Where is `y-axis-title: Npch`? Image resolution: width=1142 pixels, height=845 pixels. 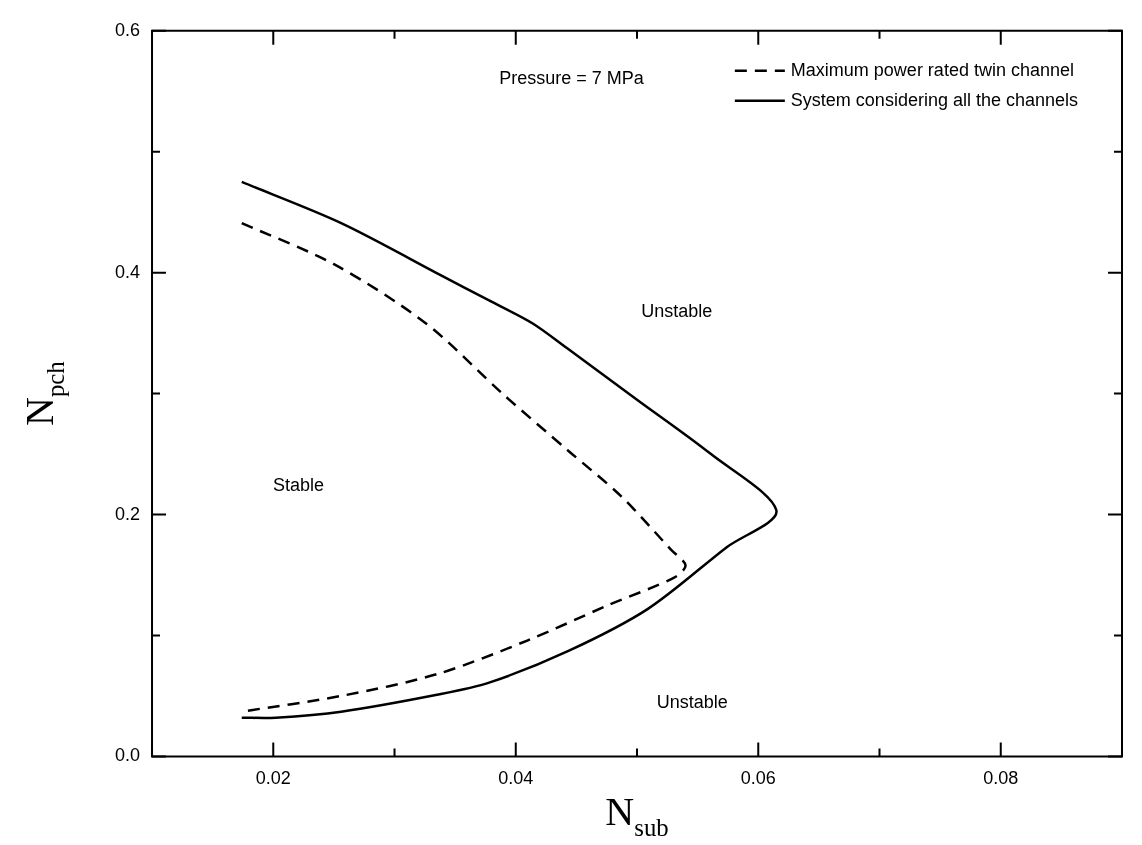
y-axis-title: Npch is located at coordinates (43, 393).